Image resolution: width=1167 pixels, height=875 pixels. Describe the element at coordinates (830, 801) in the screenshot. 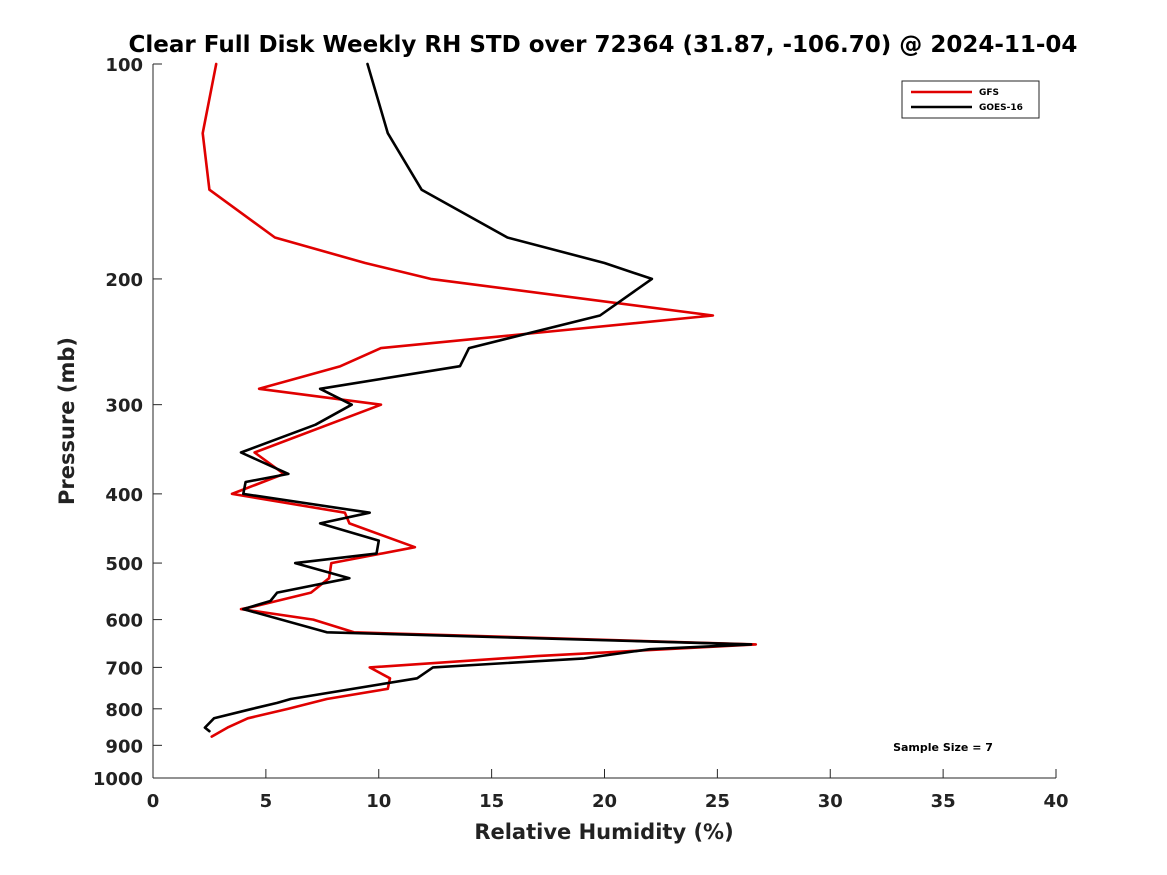

I see `x-tick-label: 30` at that location.